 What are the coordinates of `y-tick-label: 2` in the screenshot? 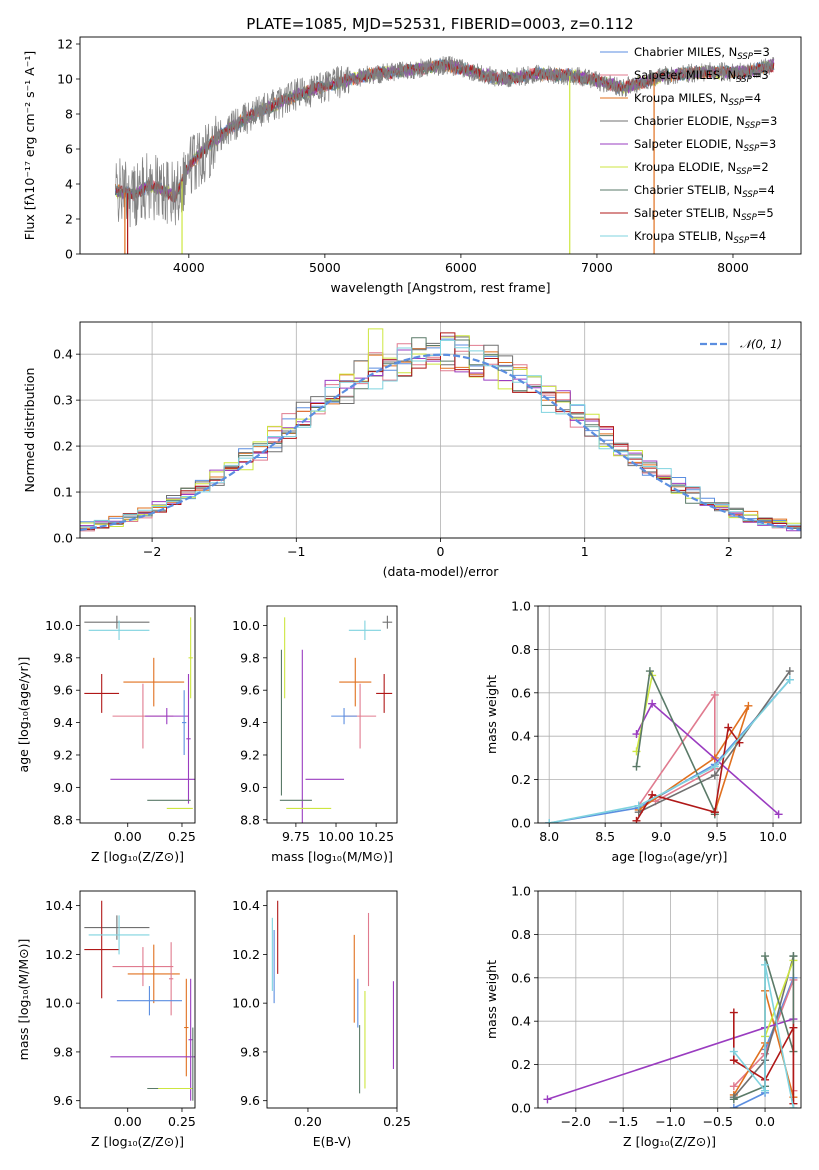 It's located at (69, 219).